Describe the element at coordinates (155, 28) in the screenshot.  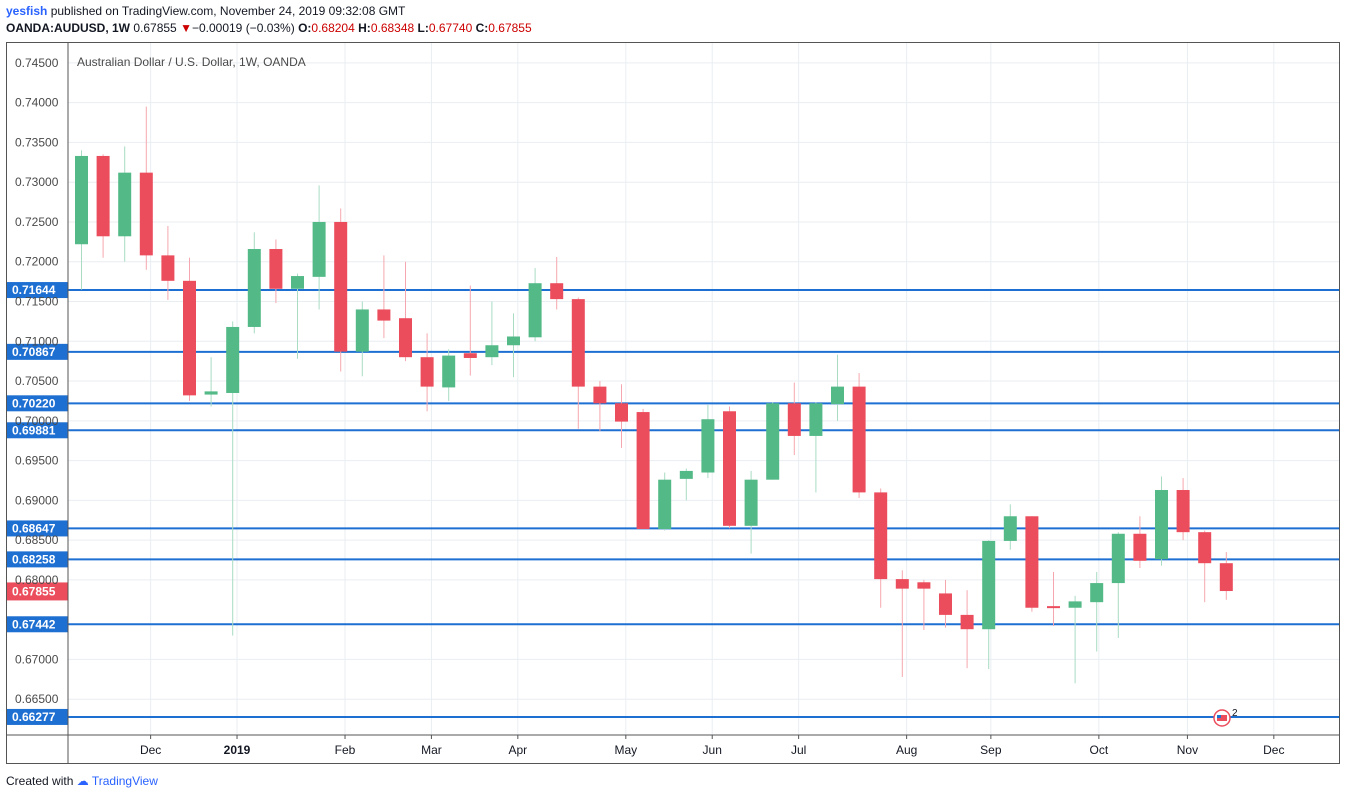
I see `last-price: 0.67855` at that location.